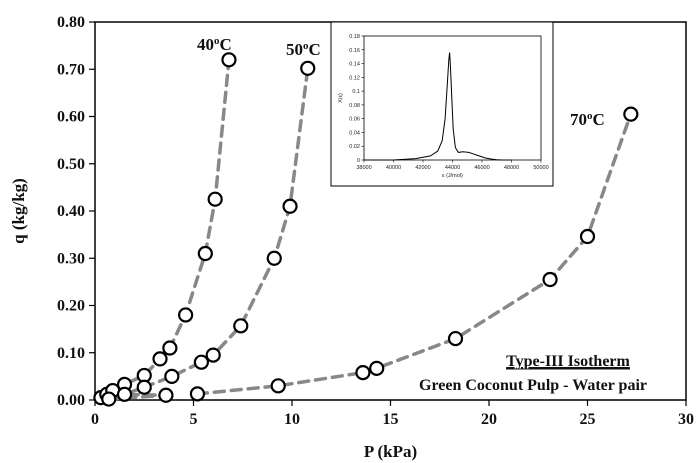 The height and width of the screenshot is (463, 699). I want to click on inset-y-axis-title: X(ε), so click(341, 98).